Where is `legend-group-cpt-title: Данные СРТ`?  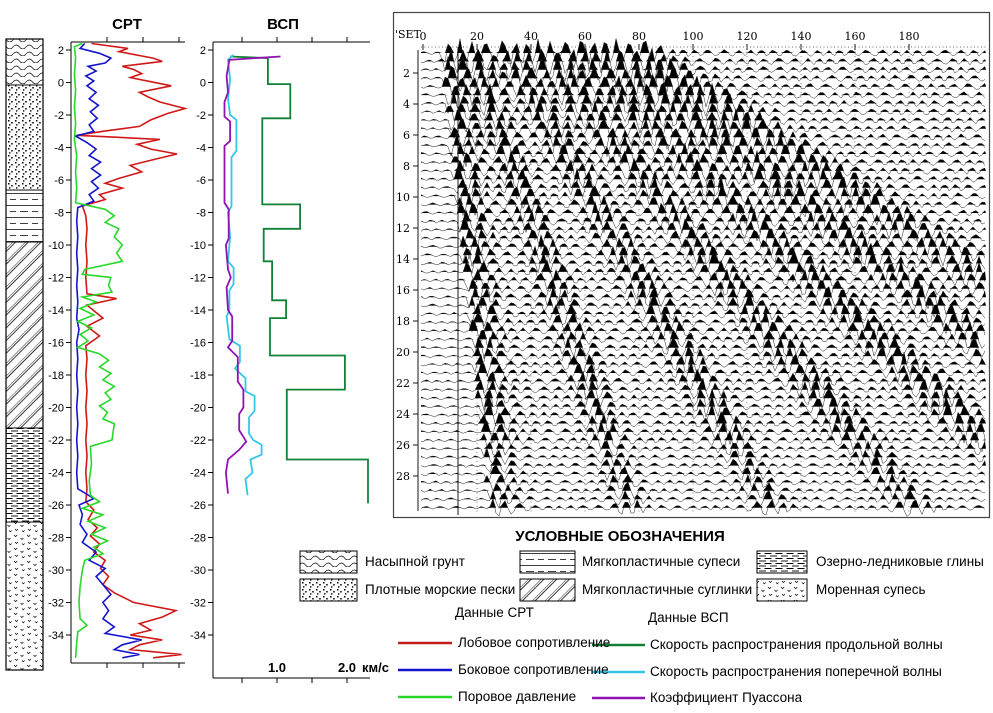
legend-group-cpt-title: Данные СРТ is located at coordinates (494, 612).